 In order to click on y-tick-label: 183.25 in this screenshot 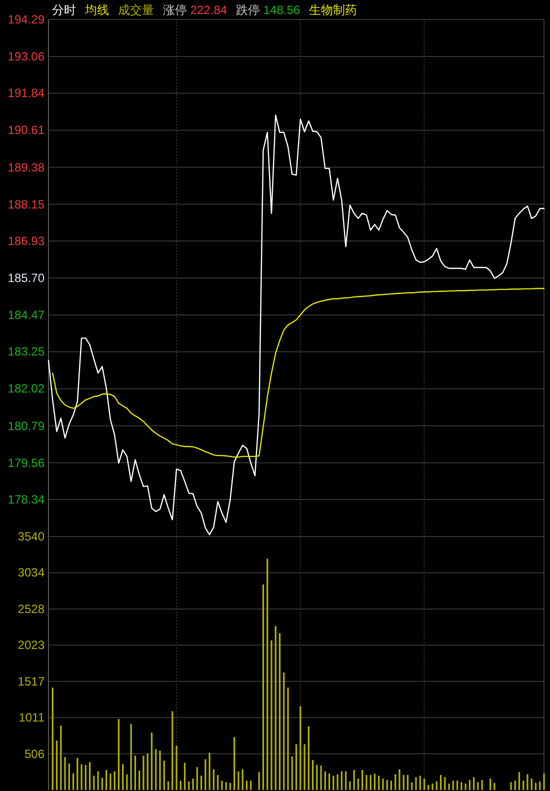, I will do `click(26, 351)`.